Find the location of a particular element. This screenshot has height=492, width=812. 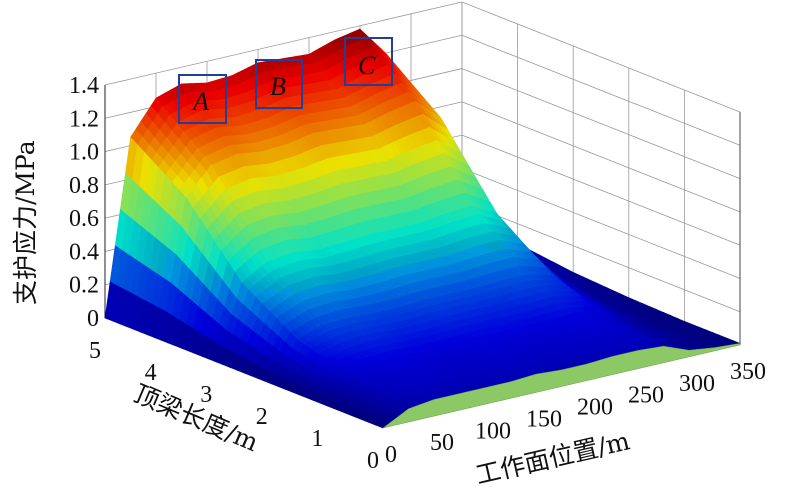

z-tick-label: 0.4 is located at coordinates (84, 252).